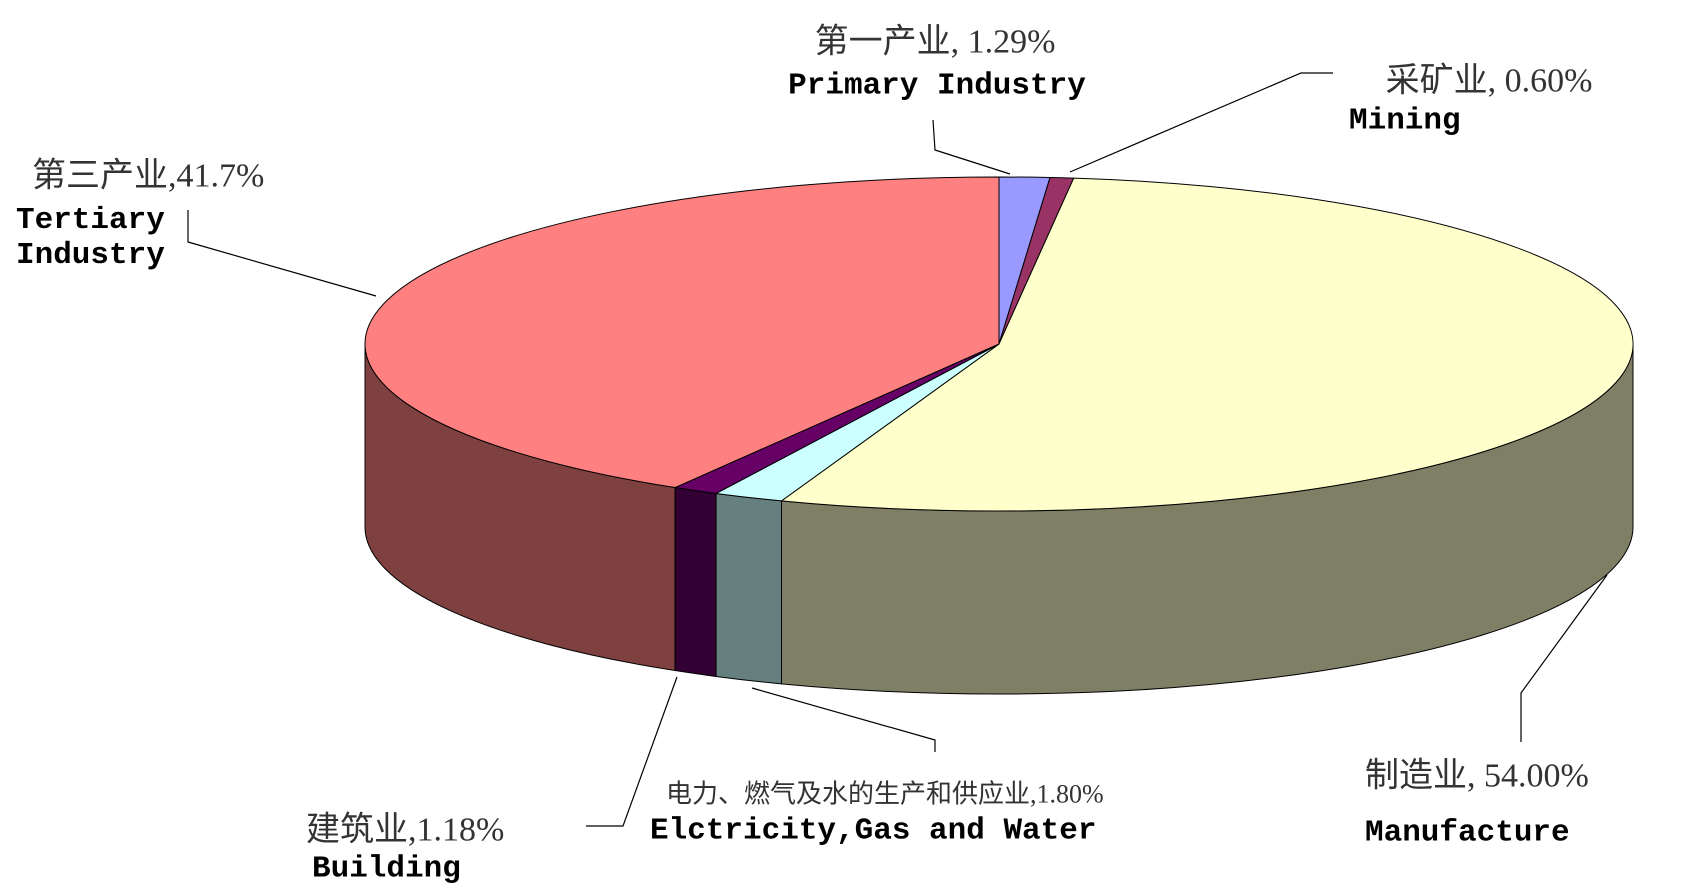  Describe the element at coordinates (885, 794) in the screenshot. I see `data-label: 电力、燃气及水的生产和供应业,1.80%` at that location.